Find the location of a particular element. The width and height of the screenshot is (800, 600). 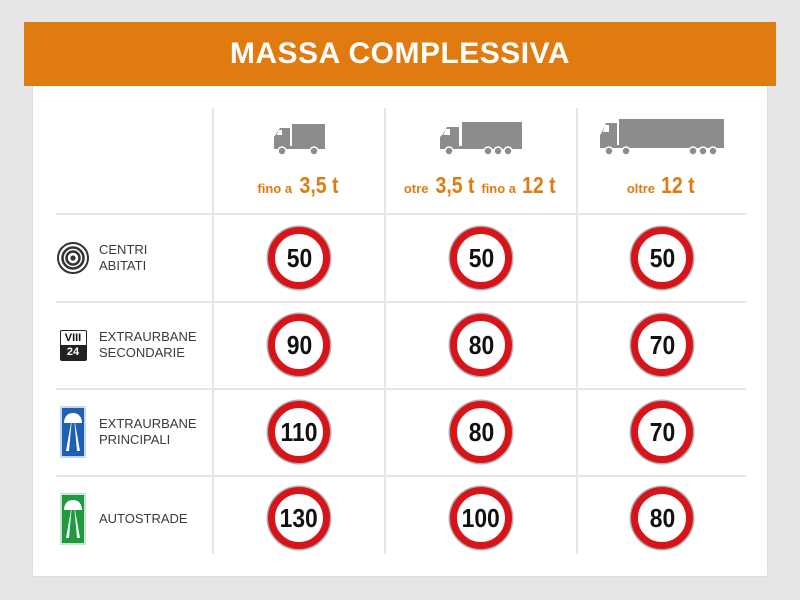

row-label-main-roads: EXTRAURBANE PRINCIPALI is located at coordinates (132, 432).